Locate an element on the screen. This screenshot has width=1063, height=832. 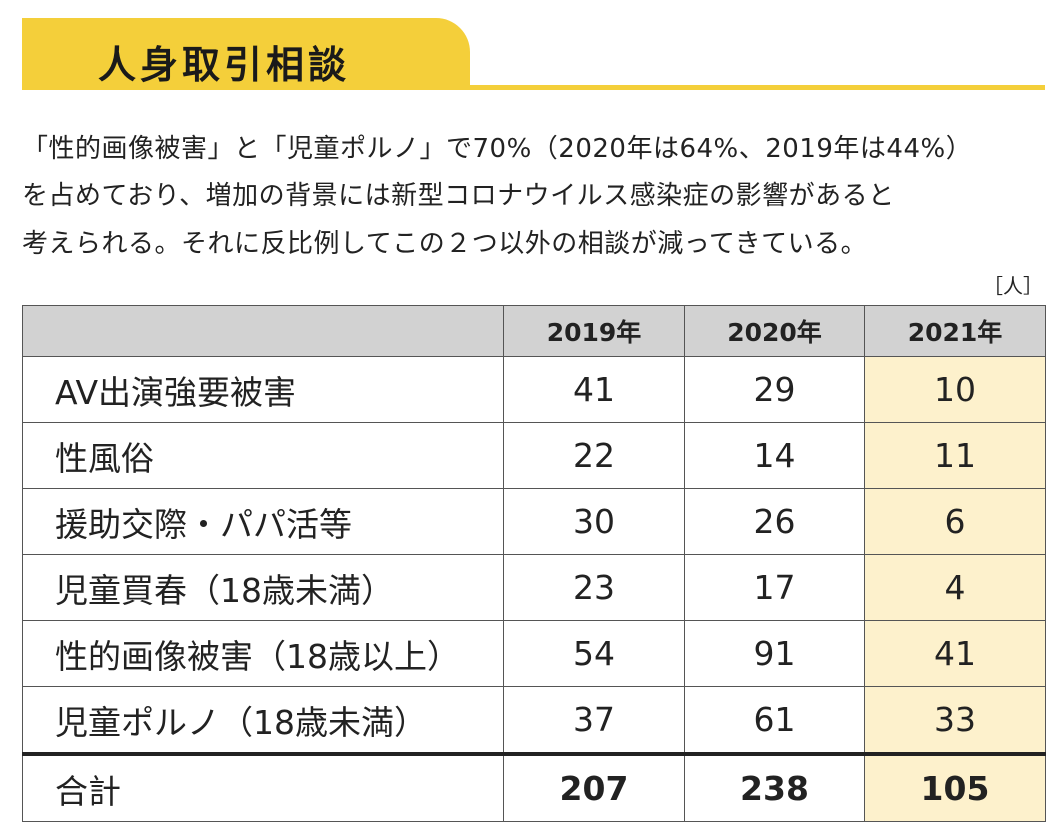
corner-cell is located at coordinates (263, 331).